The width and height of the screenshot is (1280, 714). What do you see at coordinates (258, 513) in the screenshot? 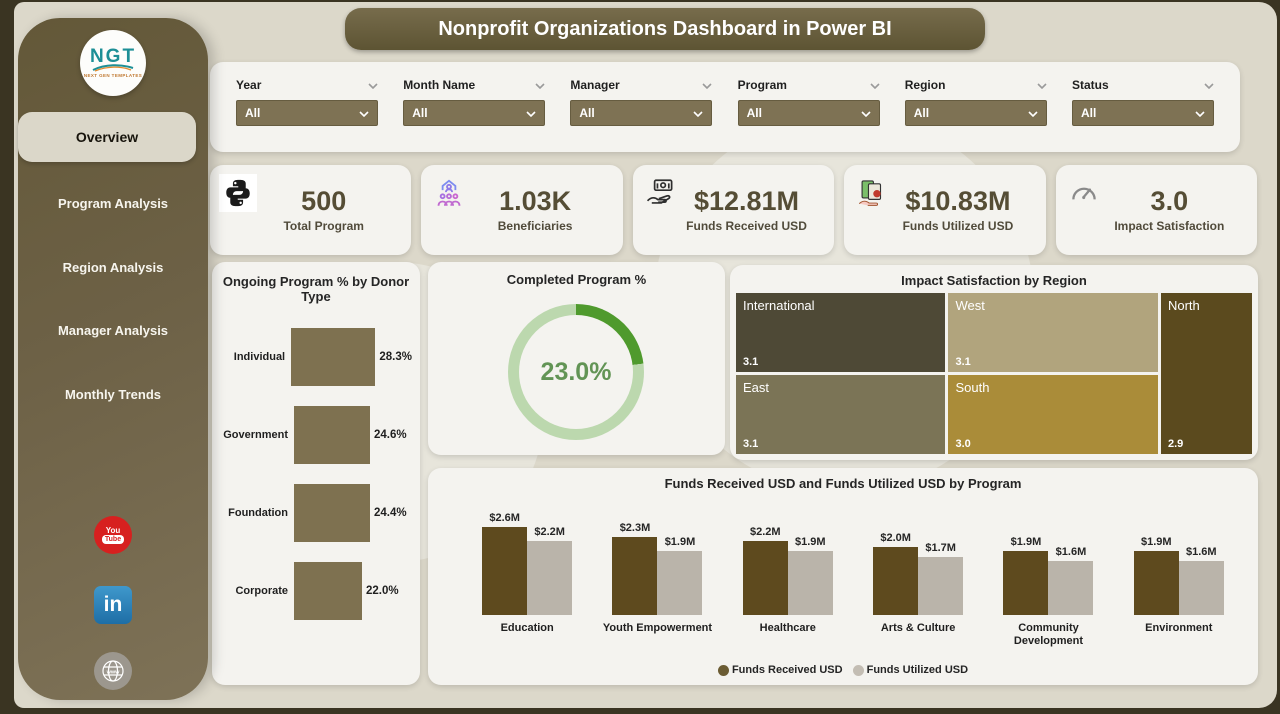
I see `donor-category-label: Foundation` at bounding box center [258, 513].